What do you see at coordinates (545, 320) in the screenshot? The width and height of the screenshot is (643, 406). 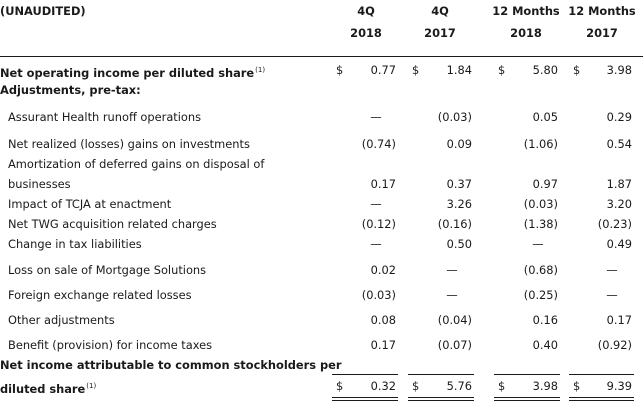 I see `value-cell: 0.16` at bounding box center [545, 320].